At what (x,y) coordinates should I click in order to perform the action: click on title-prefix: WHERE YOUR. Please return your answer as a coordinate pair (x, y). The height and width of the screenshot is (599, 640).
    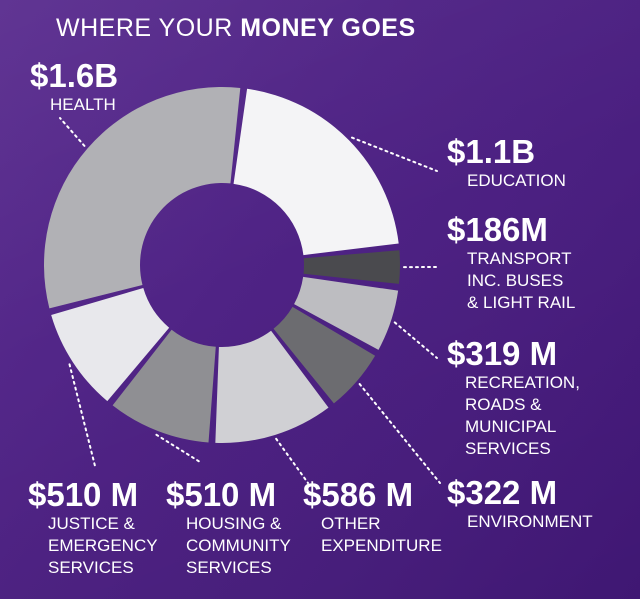
    Looking at the image, I should click on (148, 28).